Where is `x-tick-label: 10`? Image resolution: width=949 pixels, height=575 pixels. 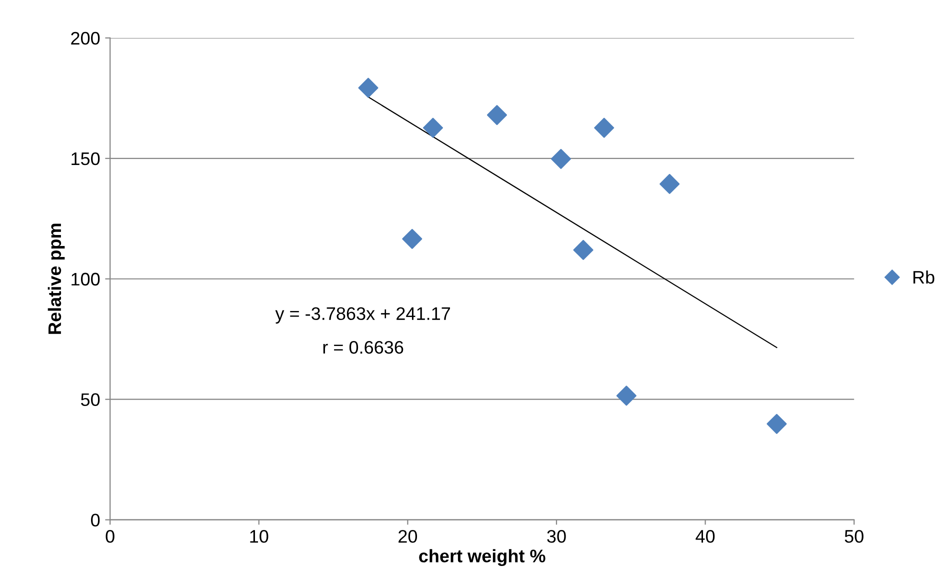
x-tick-label: 10 is located at coordinates (259, 536).